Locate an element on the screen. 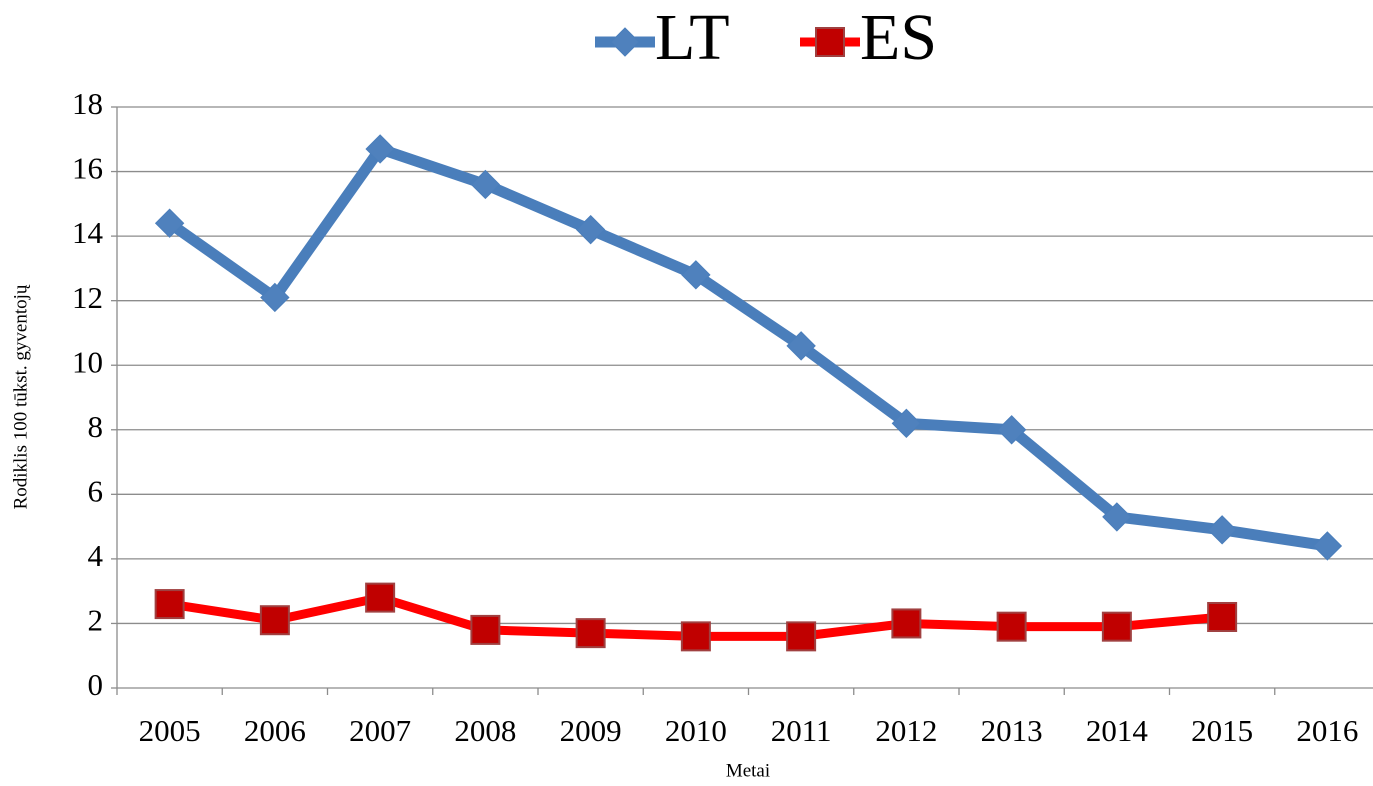 The width and height of the screenshot is (1373, 786). x-axis-title: Metai is located at coordinates (748, 770).